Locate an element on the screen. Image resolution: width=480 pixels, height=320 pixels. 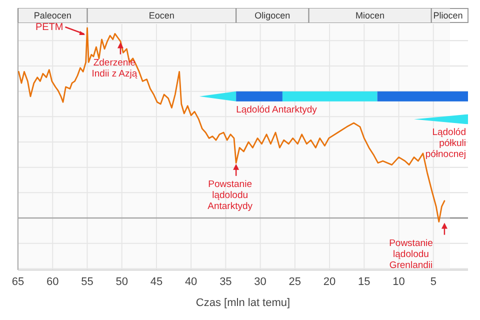
x-tick-label: 60 is located at coordinates (52, 282).